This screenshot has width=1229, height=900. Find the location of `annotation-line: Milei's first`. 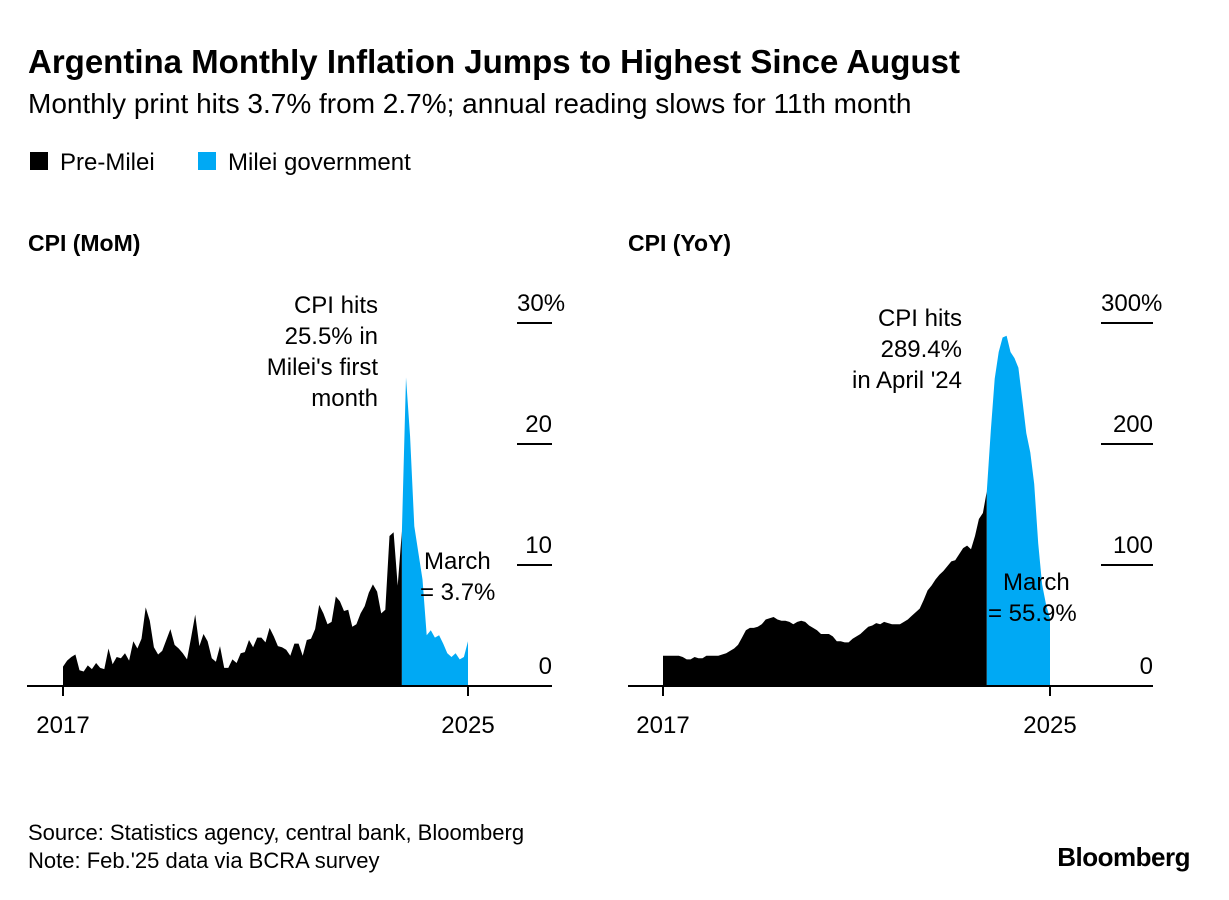

annotation-line: Milei's first is located at coordinates (323, 367).